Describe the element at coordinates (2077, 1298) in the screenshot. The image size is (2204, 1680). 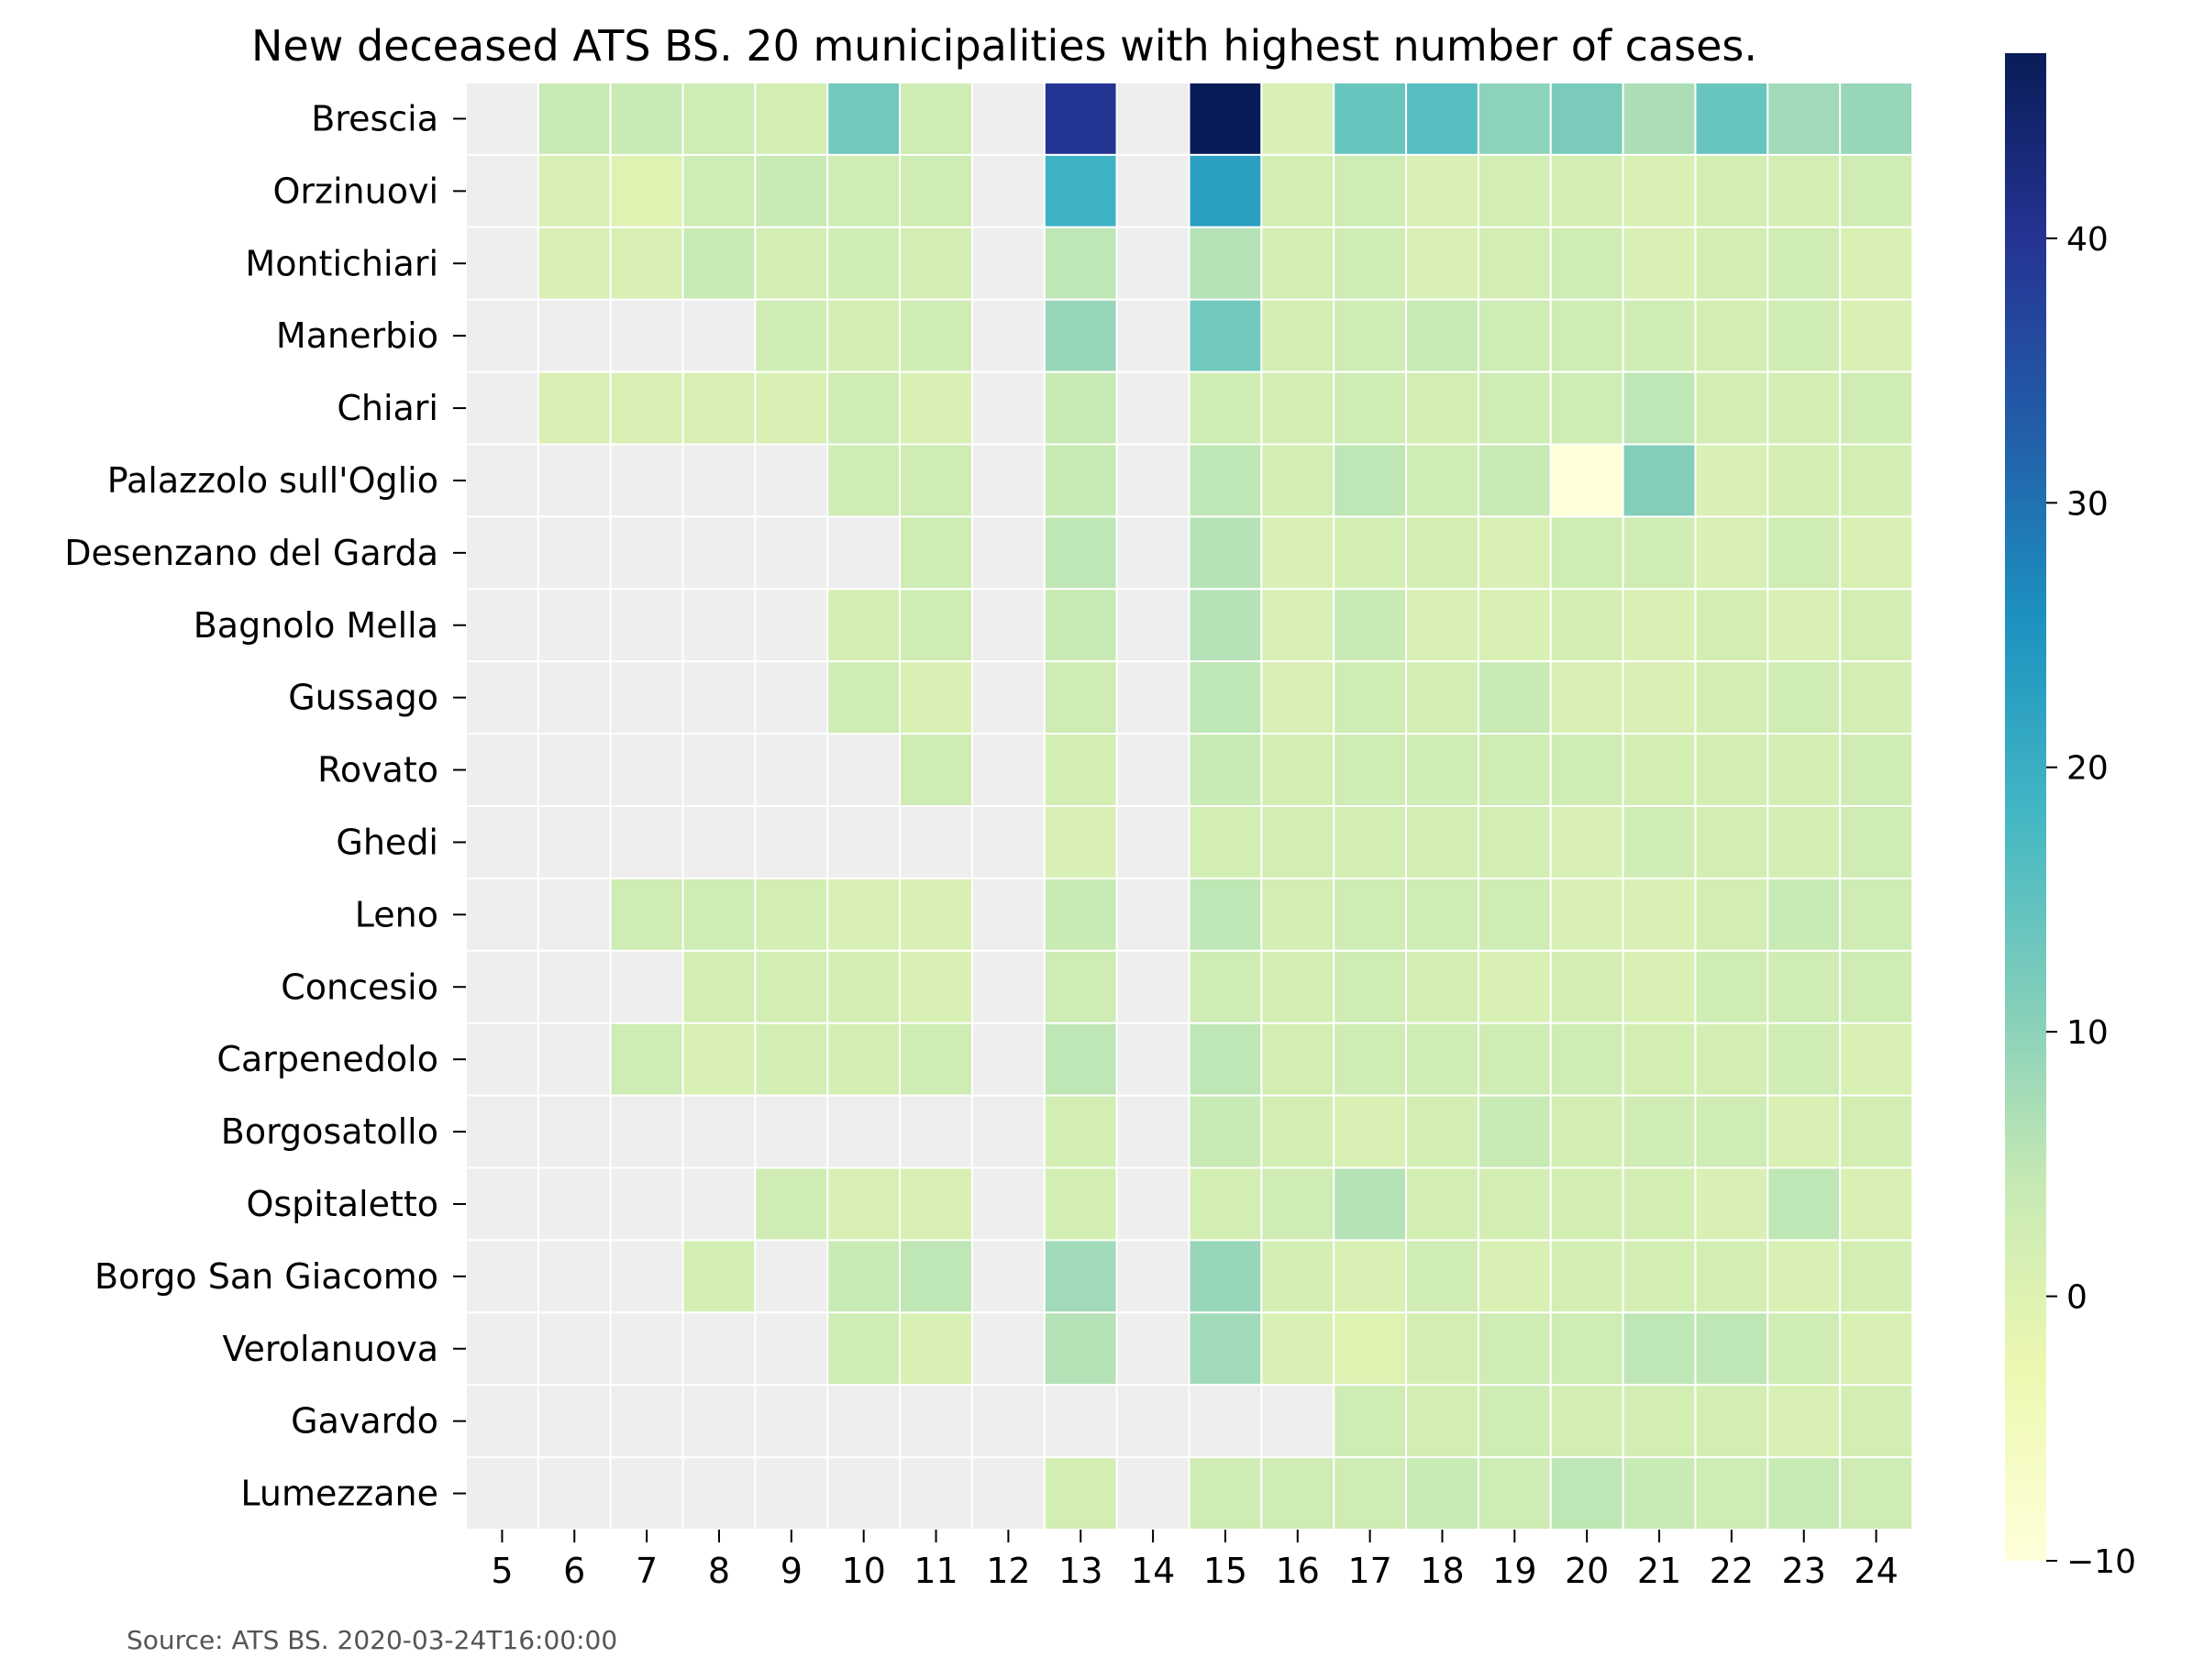
I see `colorbar-tick-label: 0` at that location.